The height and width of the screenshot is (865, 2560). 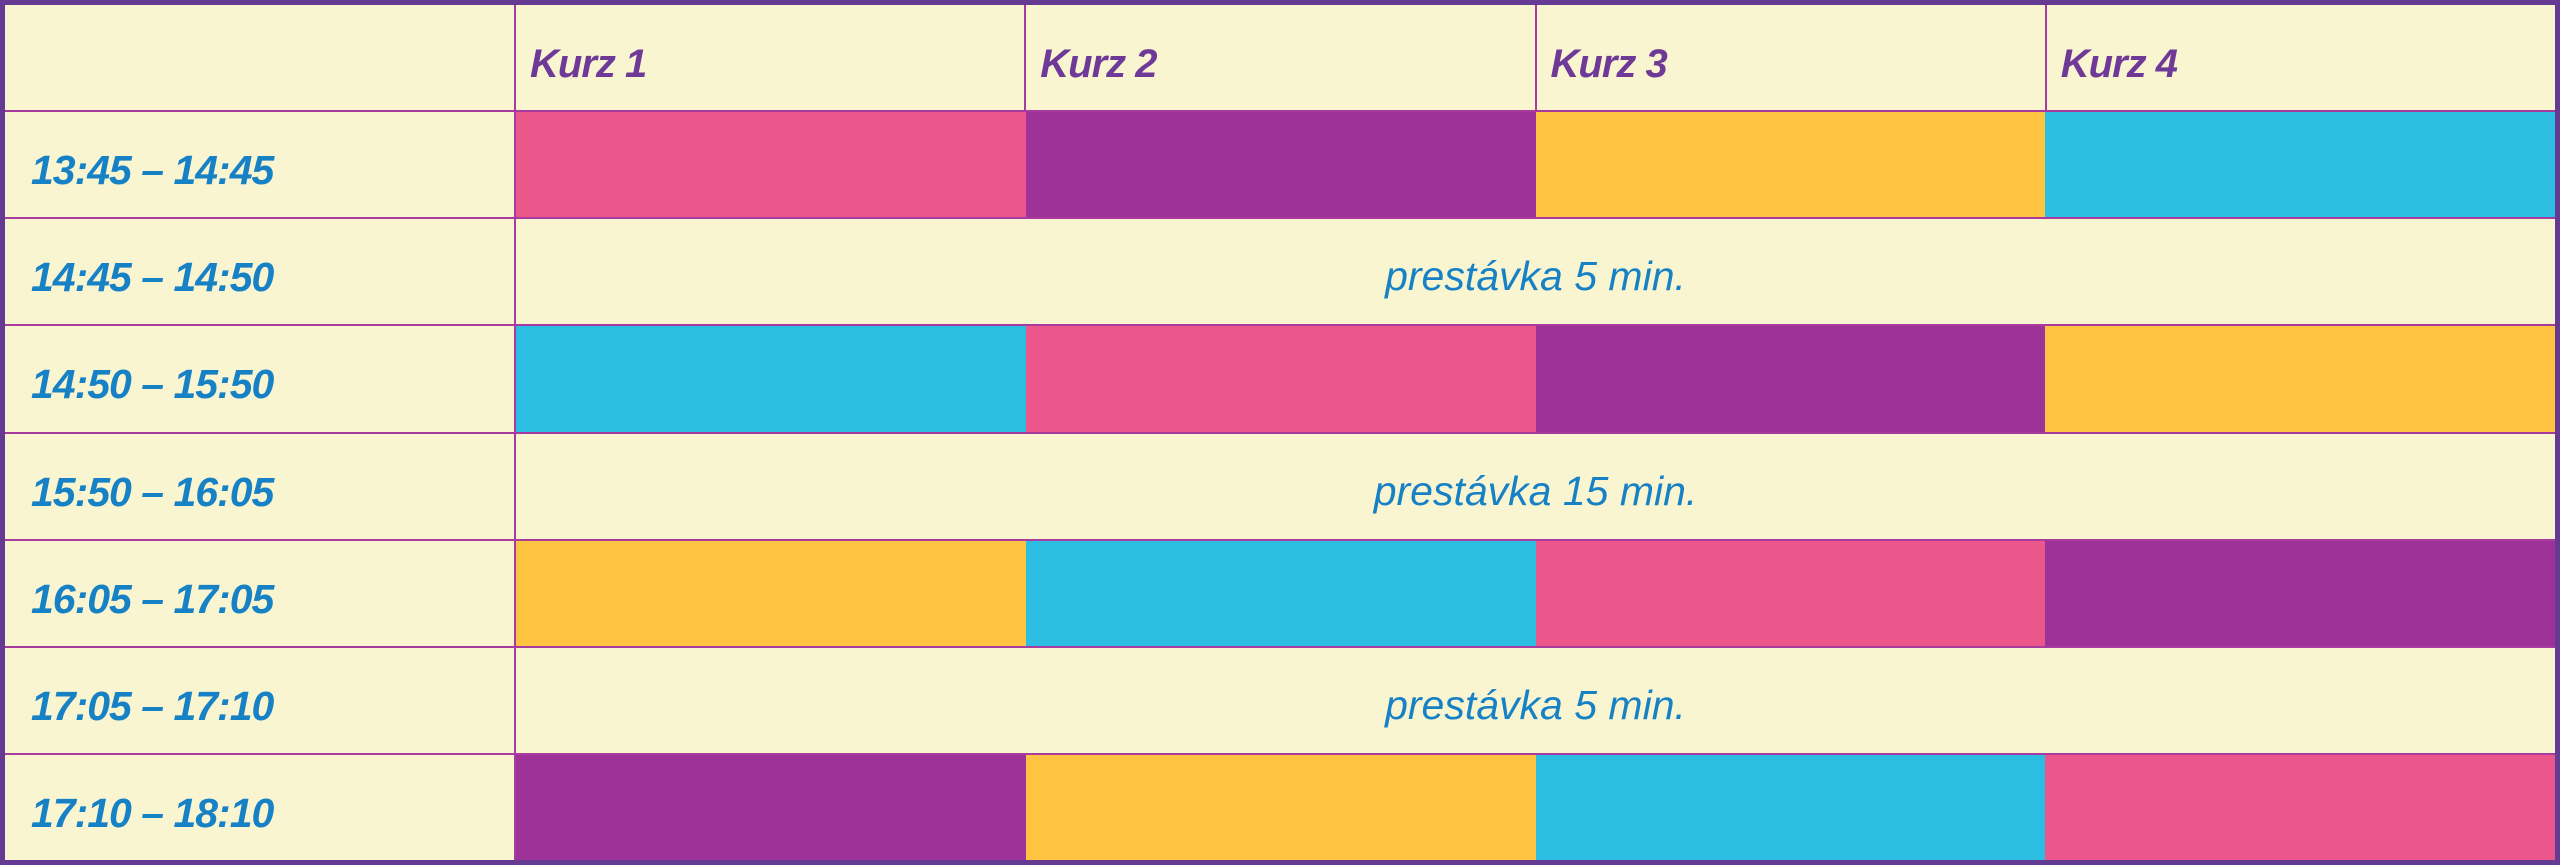 What do you see at coordinates (260, 165) in the screenshot?
I see `time-range-label: 13:45 – 14:45` at bounding box center [260, 165].